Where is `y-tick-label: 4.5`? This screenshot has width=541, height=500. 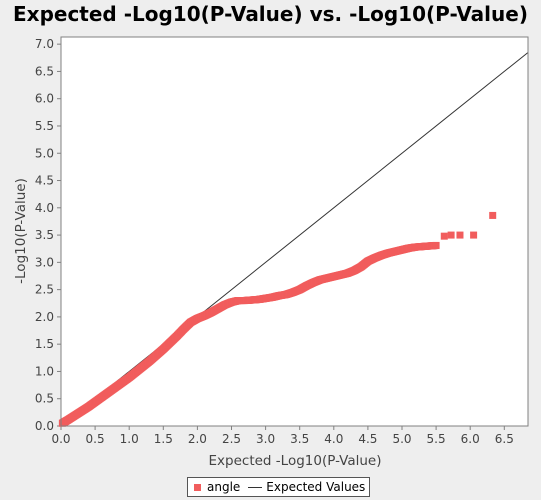
y-tick-label: 4.5 is located at coordinates (44, 181).